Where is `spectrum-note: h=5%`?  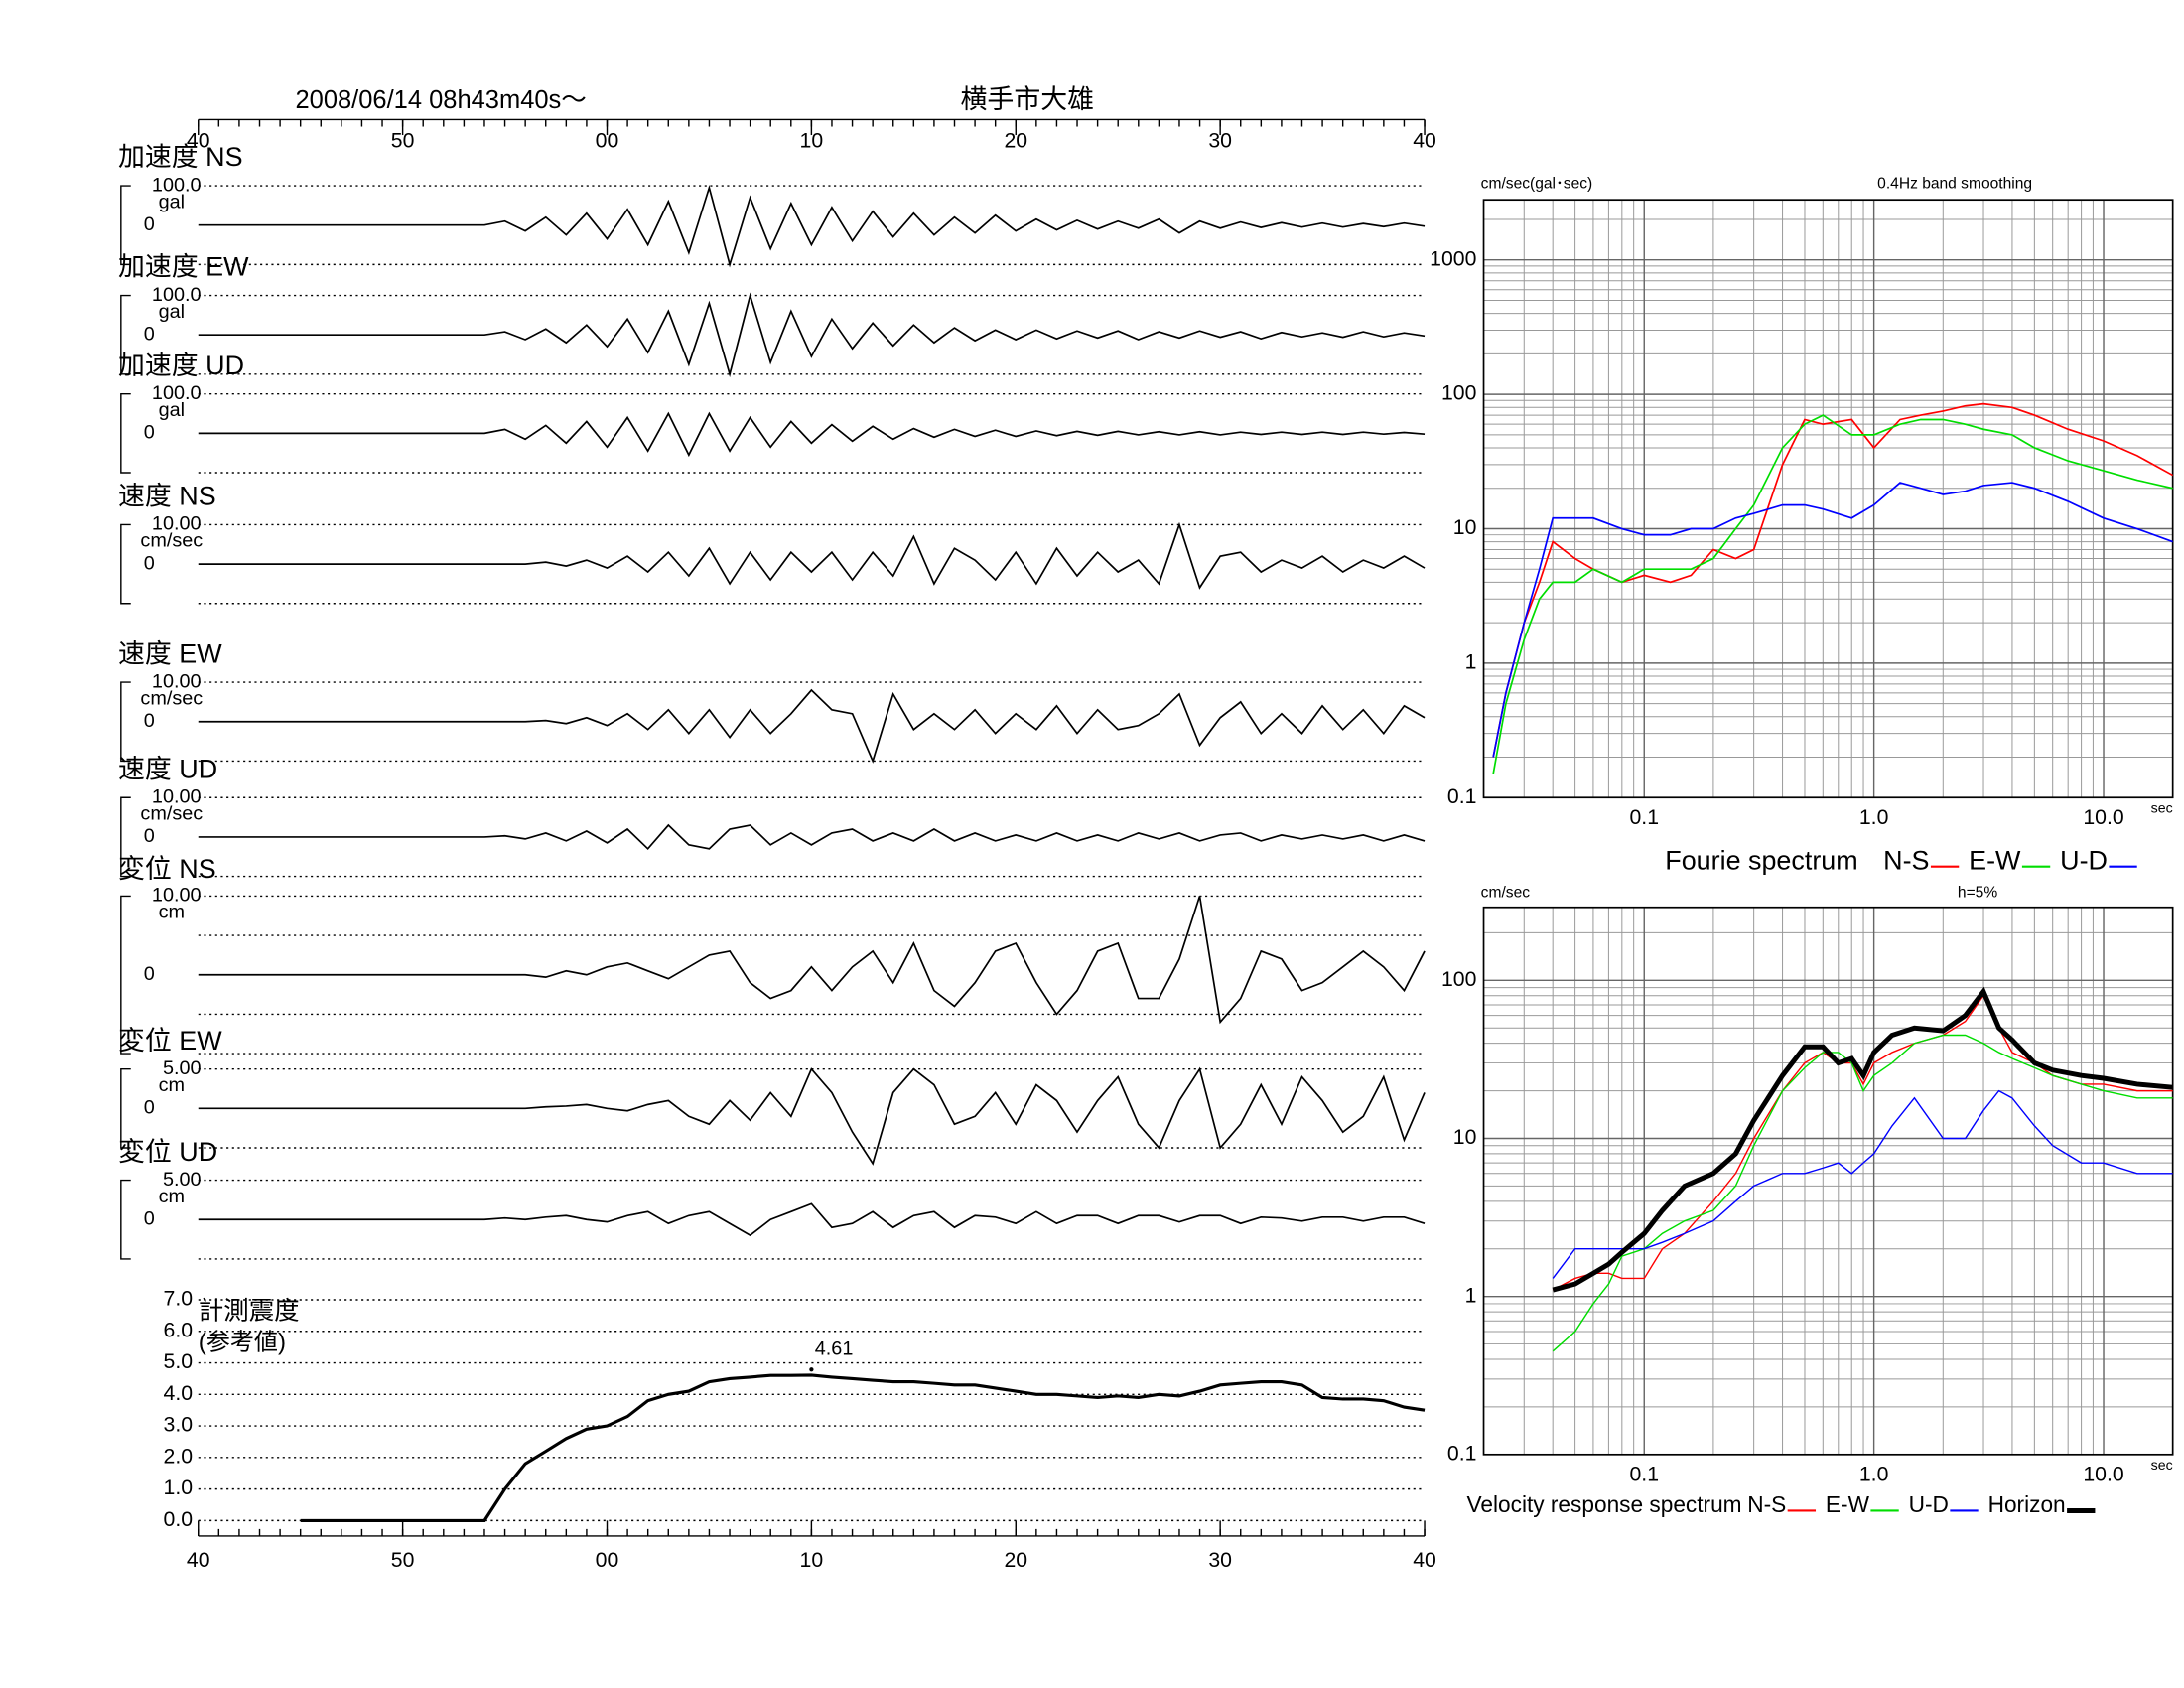 spectrum-note: h=5% is located at coordinates (1977, 893).